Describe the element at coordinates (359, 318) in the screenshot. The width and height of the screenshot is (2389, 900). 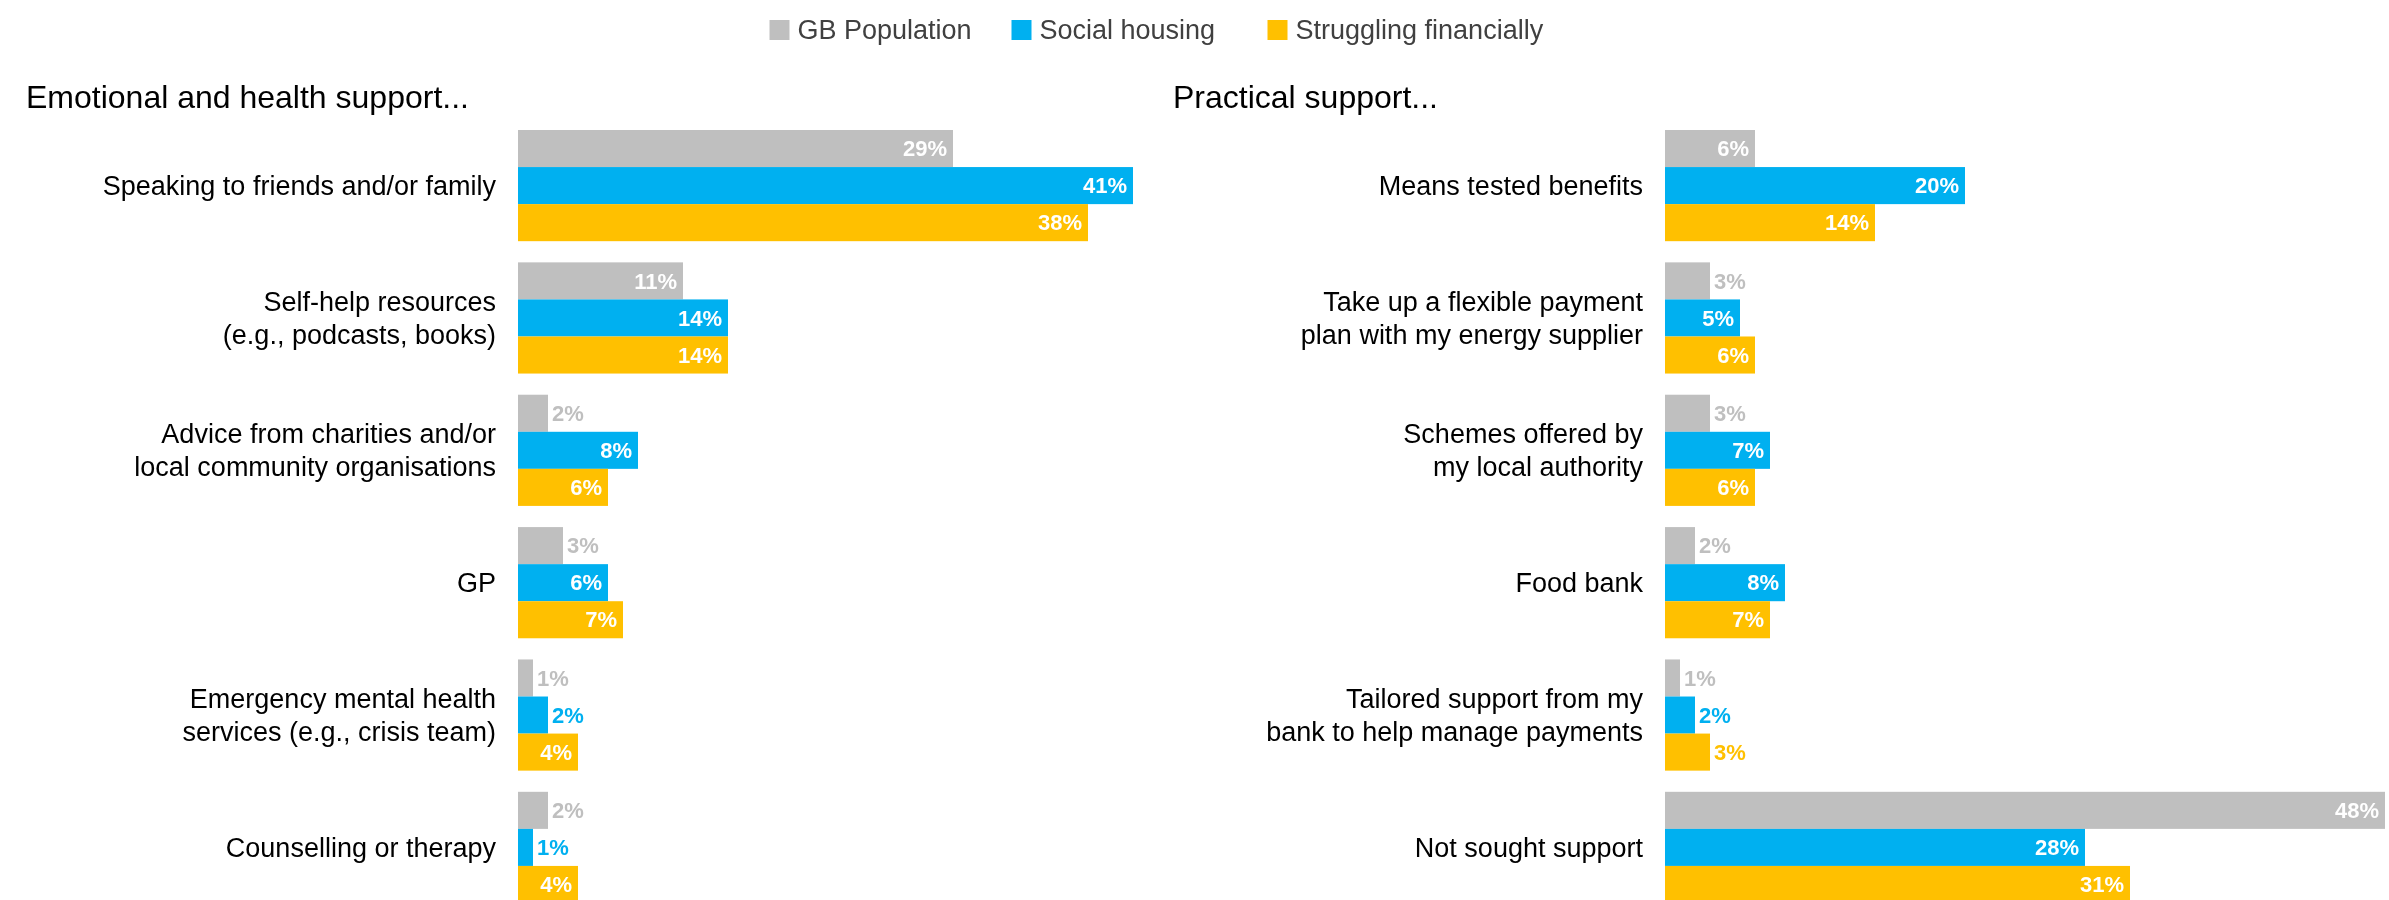
I see `y-tick-label: Self-help resources (e.g., podcasts, books)` at that location.